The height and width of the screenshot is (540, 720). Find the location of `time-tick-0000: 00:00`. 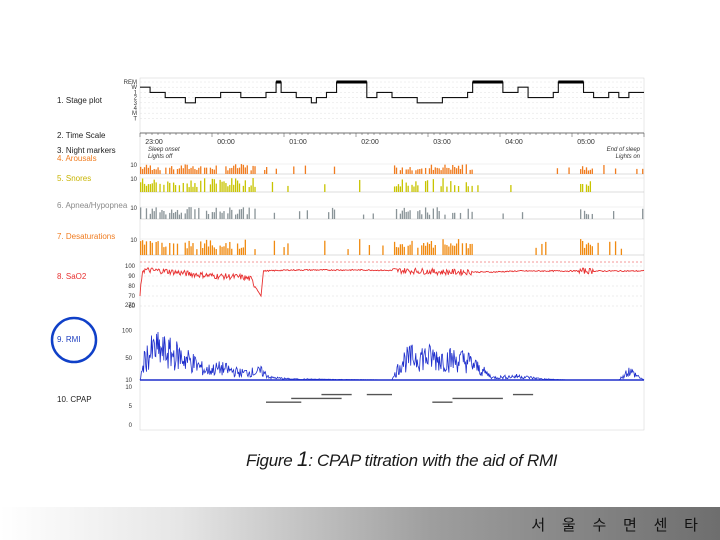

time-tick-0000: 00:00 is located at coordinates (226, 142).